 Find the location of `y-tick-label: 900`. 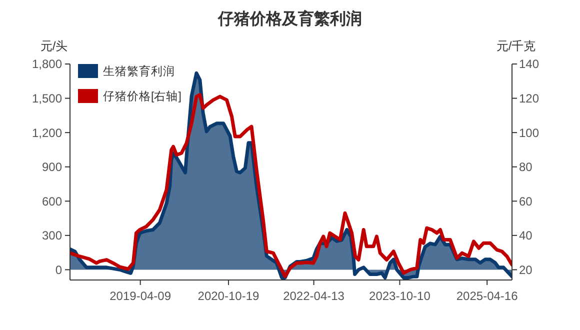

y-tick-label: 900 is located at coordinates (52, 167).